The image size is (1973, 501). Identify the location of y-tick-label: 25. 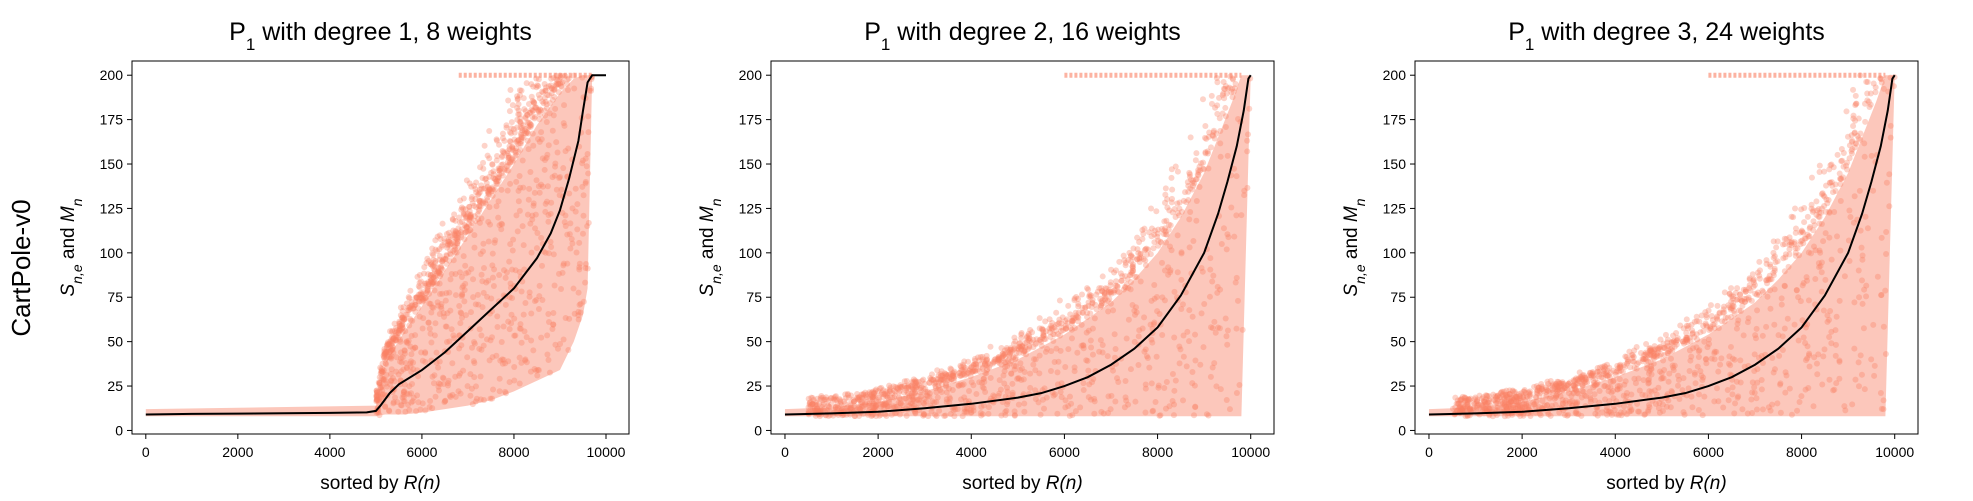
(1398, 386).